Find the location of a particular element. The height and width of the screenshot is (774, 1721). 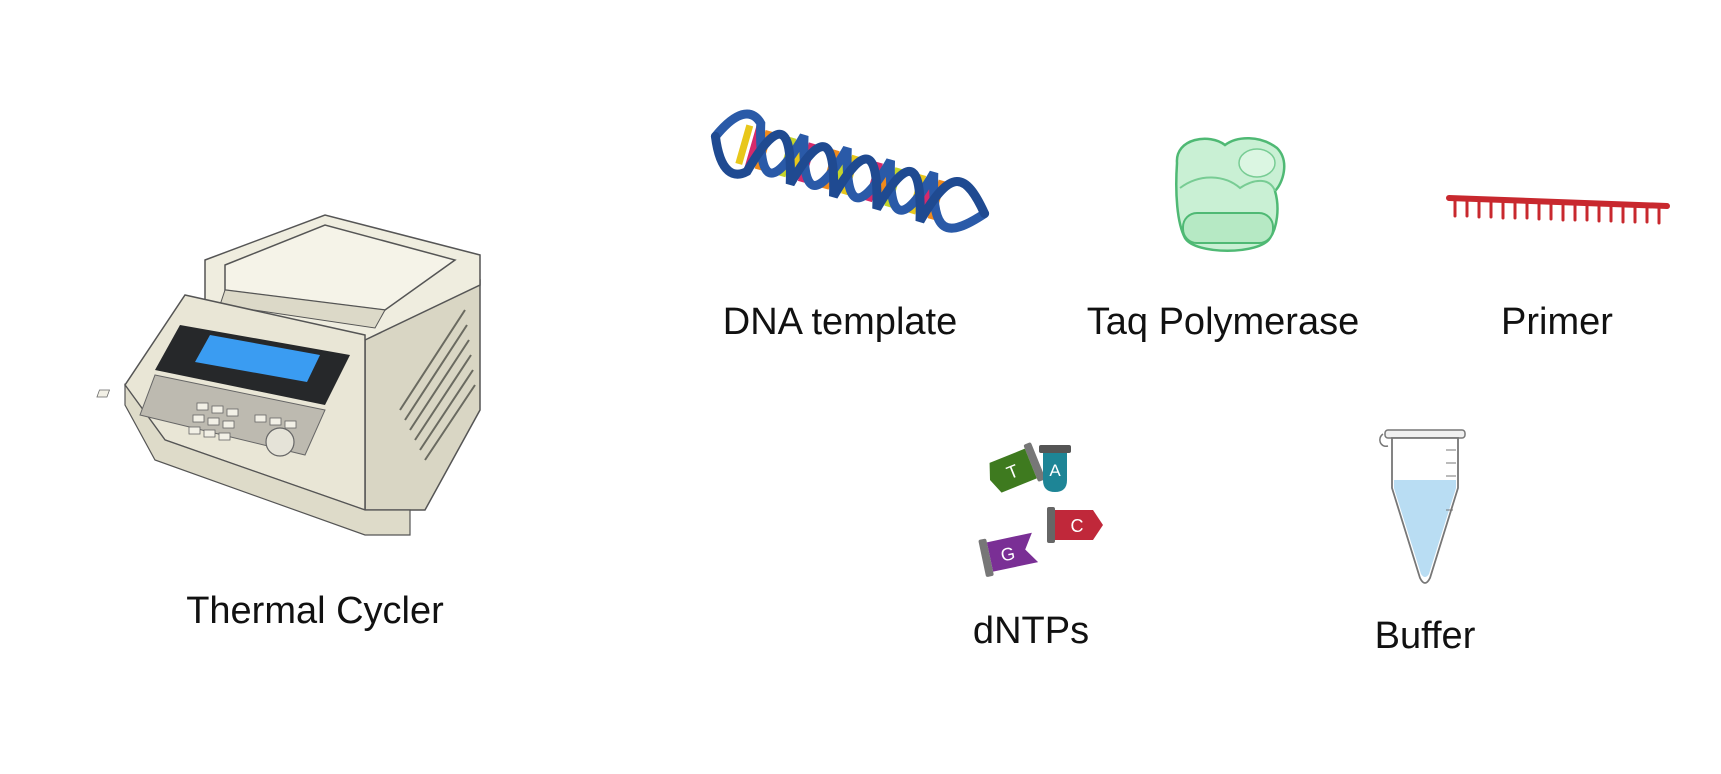

nucleotide-g-icon: G is located at coordinates (1008, 554).